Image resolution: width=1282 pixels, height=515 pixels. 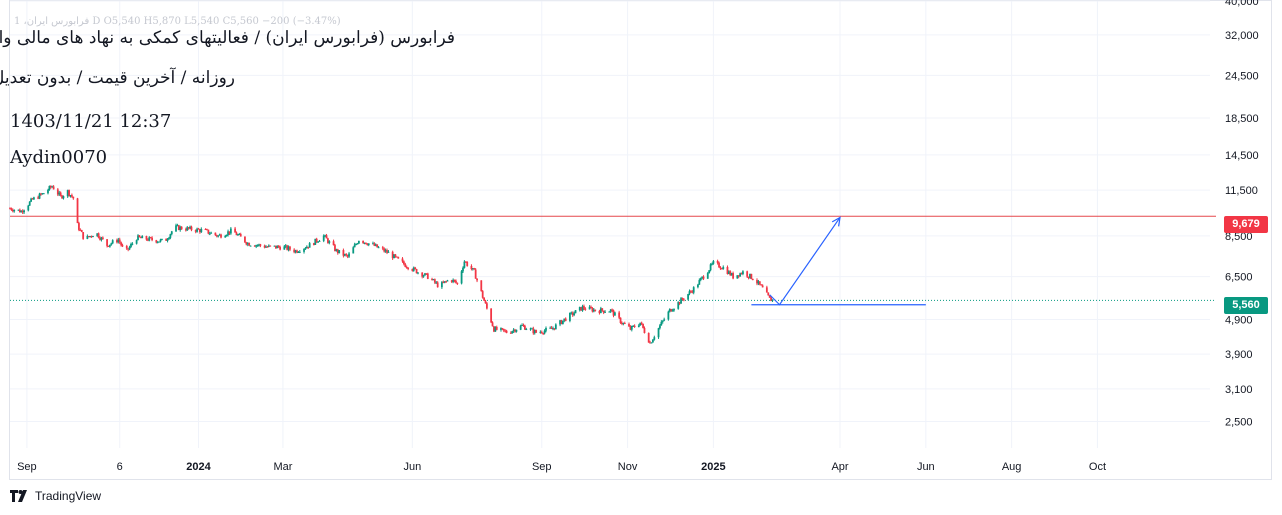 What do you see at coordinates (1242, 156) in the screenshot?
I see `y-tick-label: 14,500` at bounding box center [1242, 156].